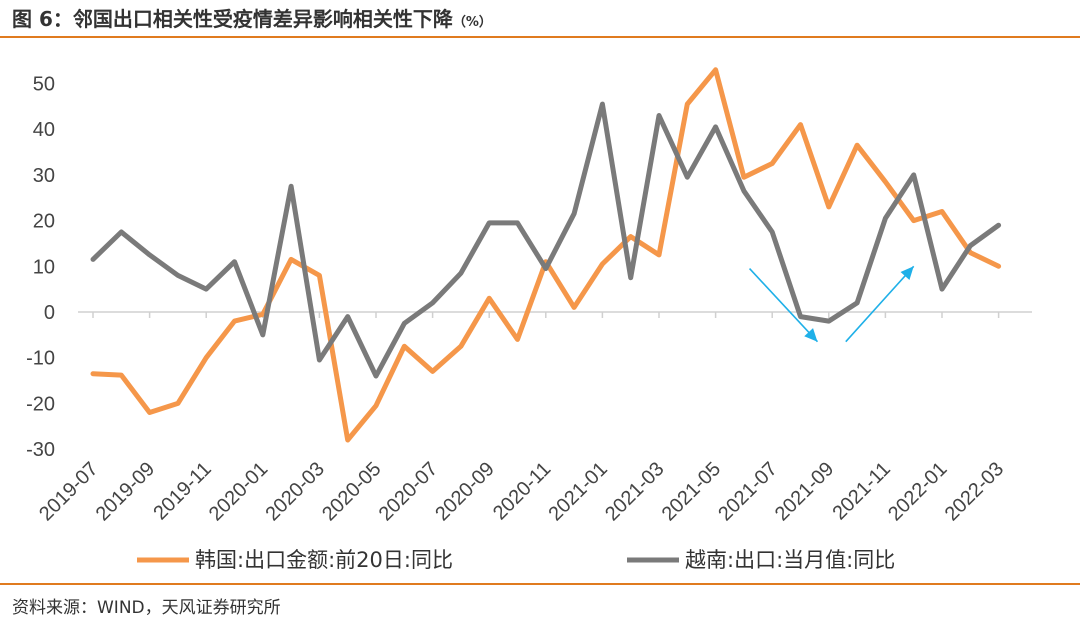 The image size is (1080, 623). Describe the element at coordinates (351, 491) in the screenshot. I see `x-tick-label: 2020-05` at that location.